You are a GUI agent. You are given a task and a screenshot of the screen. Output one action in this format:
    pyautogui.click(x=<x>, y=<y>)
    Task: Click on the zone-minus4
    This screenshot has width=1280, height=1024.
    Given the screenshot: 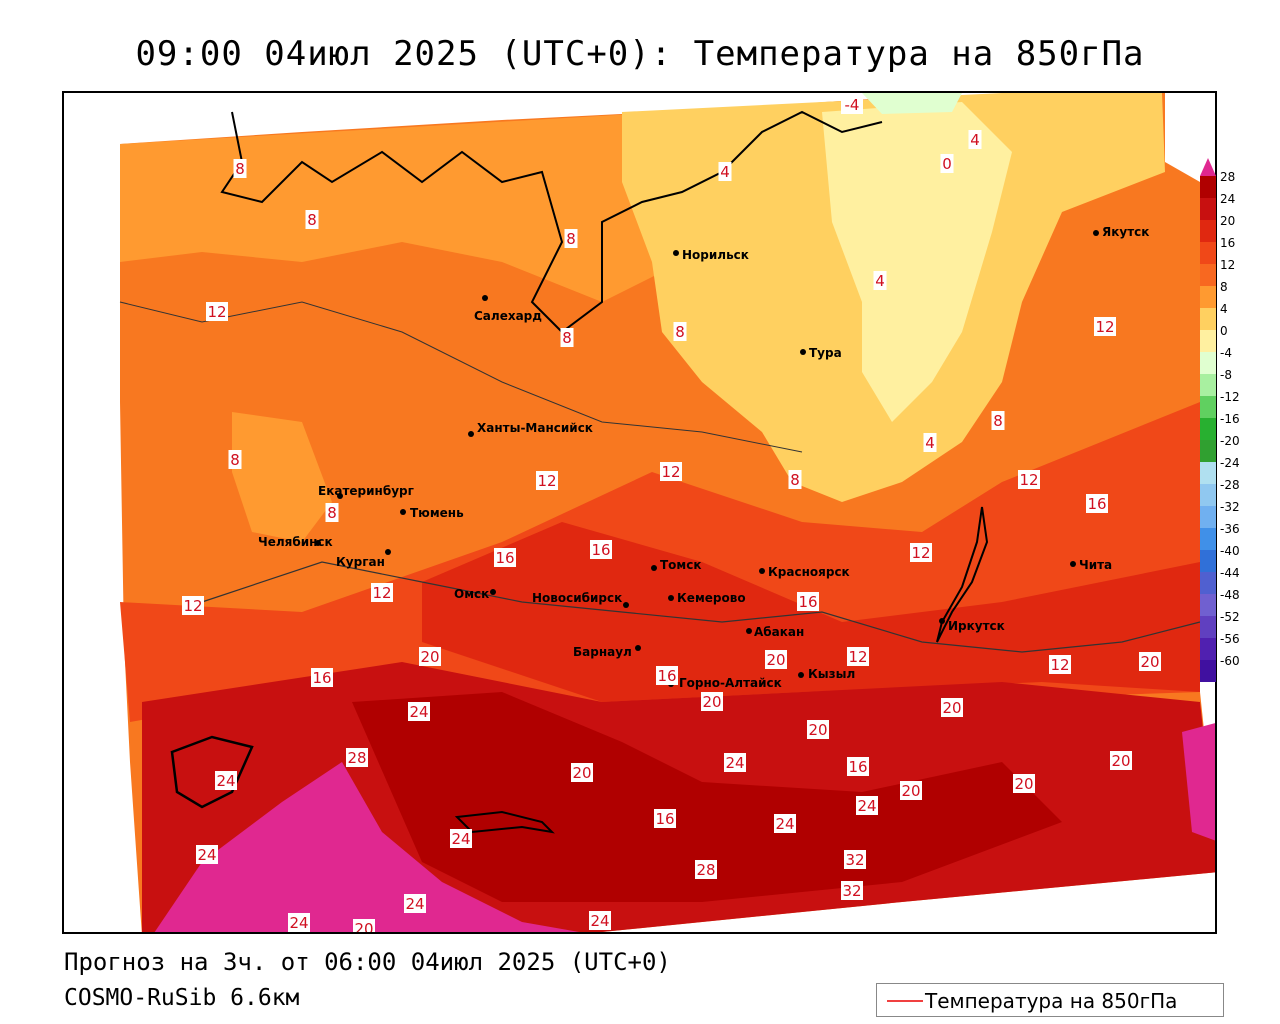 What is the action you would take?
    pyautogui.click(x=912, y=103)
    